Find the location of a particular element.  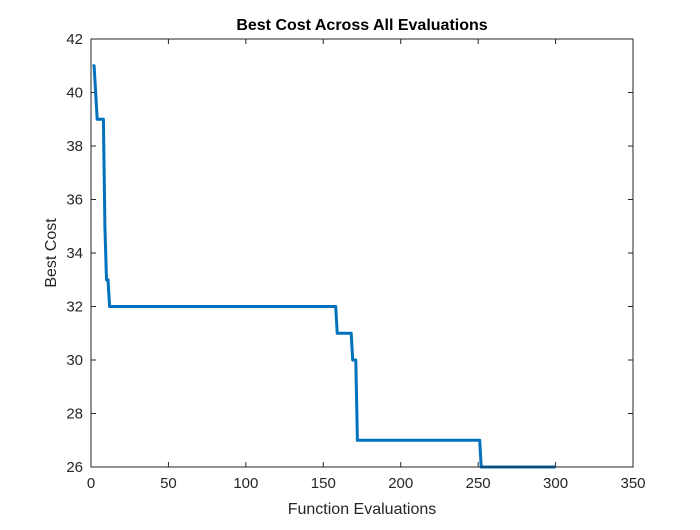

y-tick-label: 26 is located at coordinates (74, 467).